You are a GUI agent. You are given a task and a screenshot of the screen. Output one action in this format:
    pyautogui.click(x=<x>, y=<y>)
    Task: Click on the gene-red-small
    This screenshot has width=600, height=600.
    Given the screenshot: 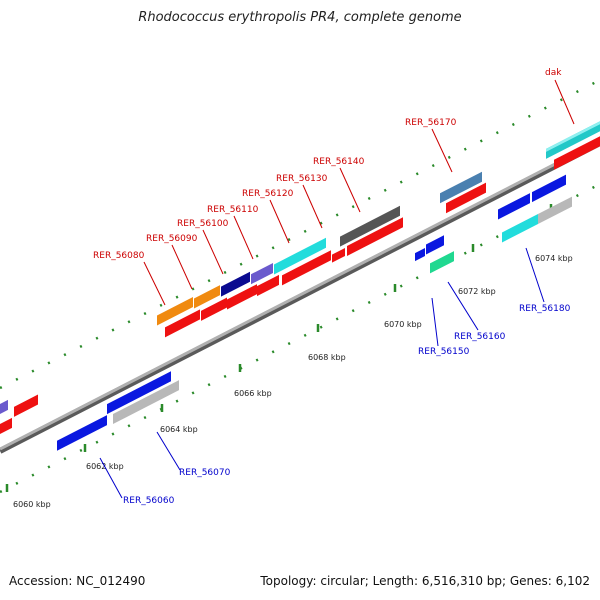 What is the action you would take?
    pyautogui.click(x=338, y=255)
    